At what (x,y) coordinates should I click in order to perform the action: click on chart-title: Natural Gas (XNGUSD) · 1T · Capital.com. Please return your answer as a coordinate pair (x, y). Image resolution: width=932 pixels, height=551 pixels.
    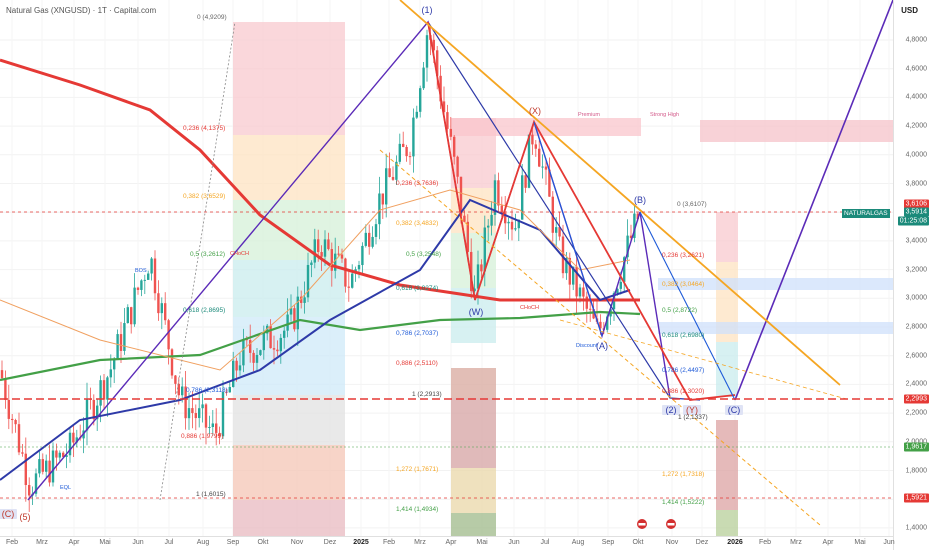
    Looking at the image, I should click on (81, 10).